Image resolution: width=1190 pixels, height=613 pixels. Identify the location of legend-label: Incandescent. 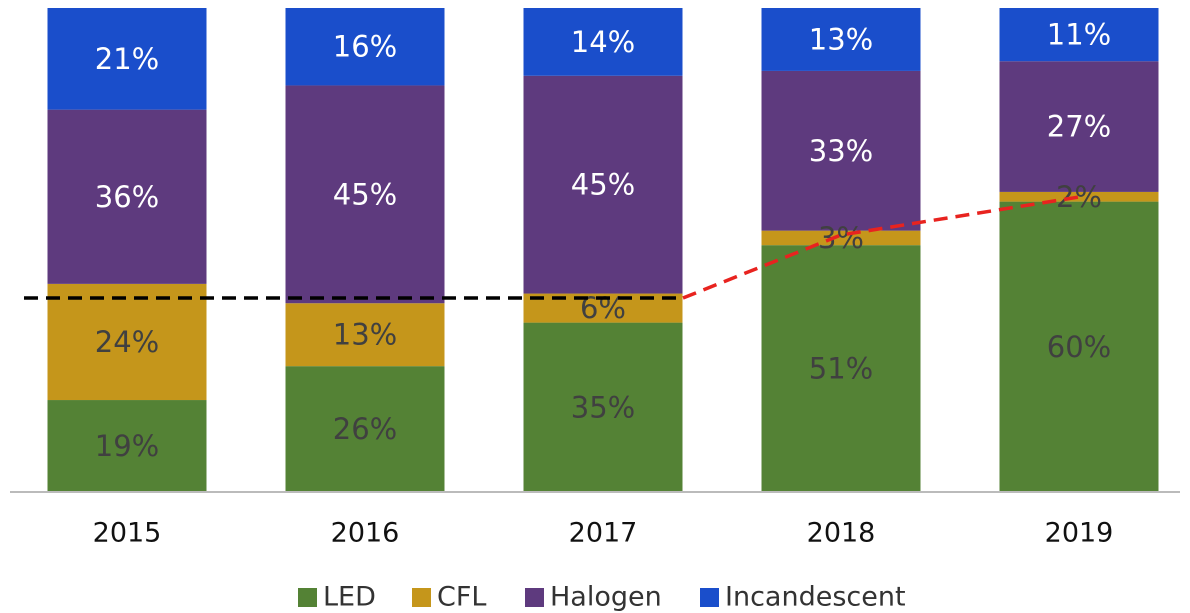
(815, 597).